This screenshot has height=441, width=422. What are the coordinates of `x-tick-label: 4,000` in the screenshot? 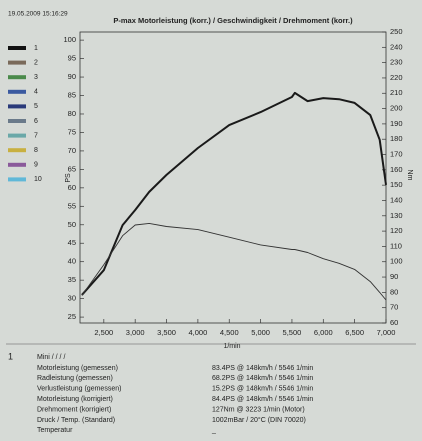 It's located at (197, 332).